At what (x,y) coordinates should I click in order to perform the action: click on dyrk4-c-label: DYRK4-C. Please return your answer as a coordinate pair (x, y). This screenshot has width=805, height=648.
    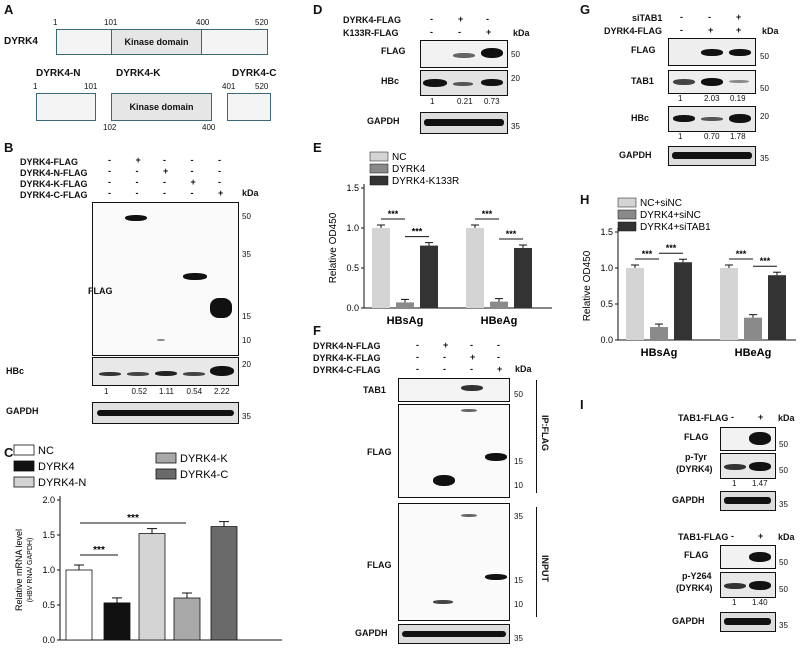
    Looking at the image, I should click on (254, 73).